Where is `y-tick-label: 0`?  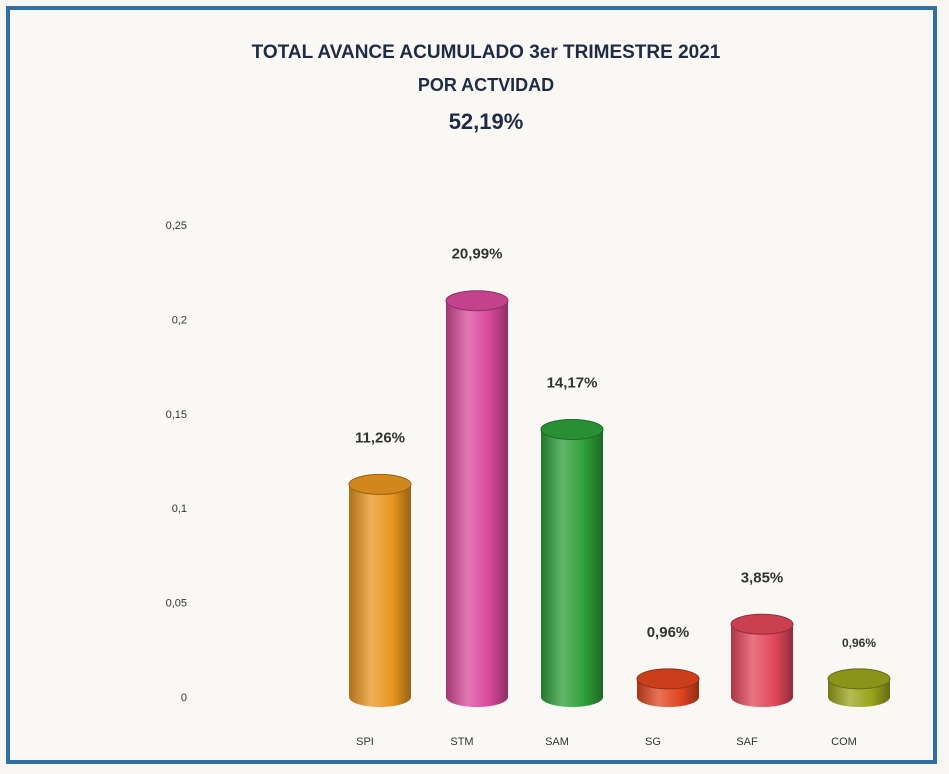 y-tick-label: 0 is located at coordinates (184, 698).